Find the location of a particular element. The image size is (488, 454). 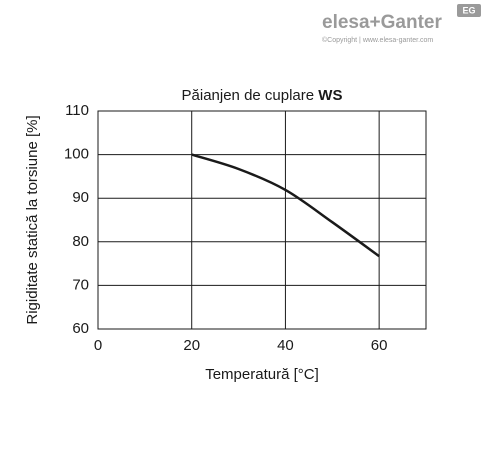

y-tick-label: 60 is located at coordinates (80, 328).